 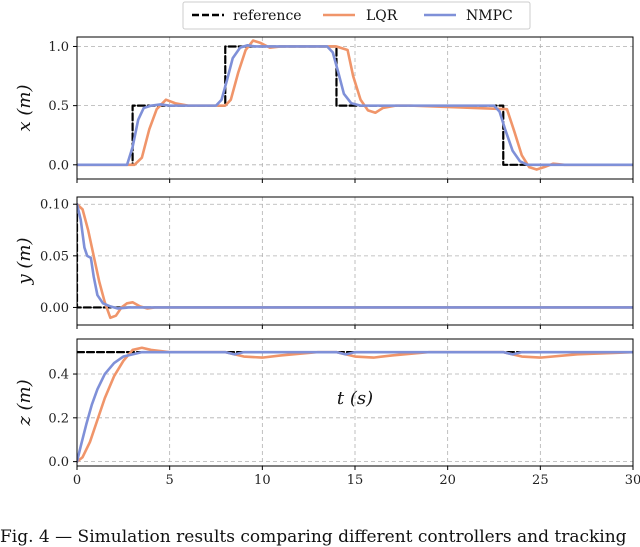 I want to click on y-axis-label: x (m), so click(x=24, y=108).